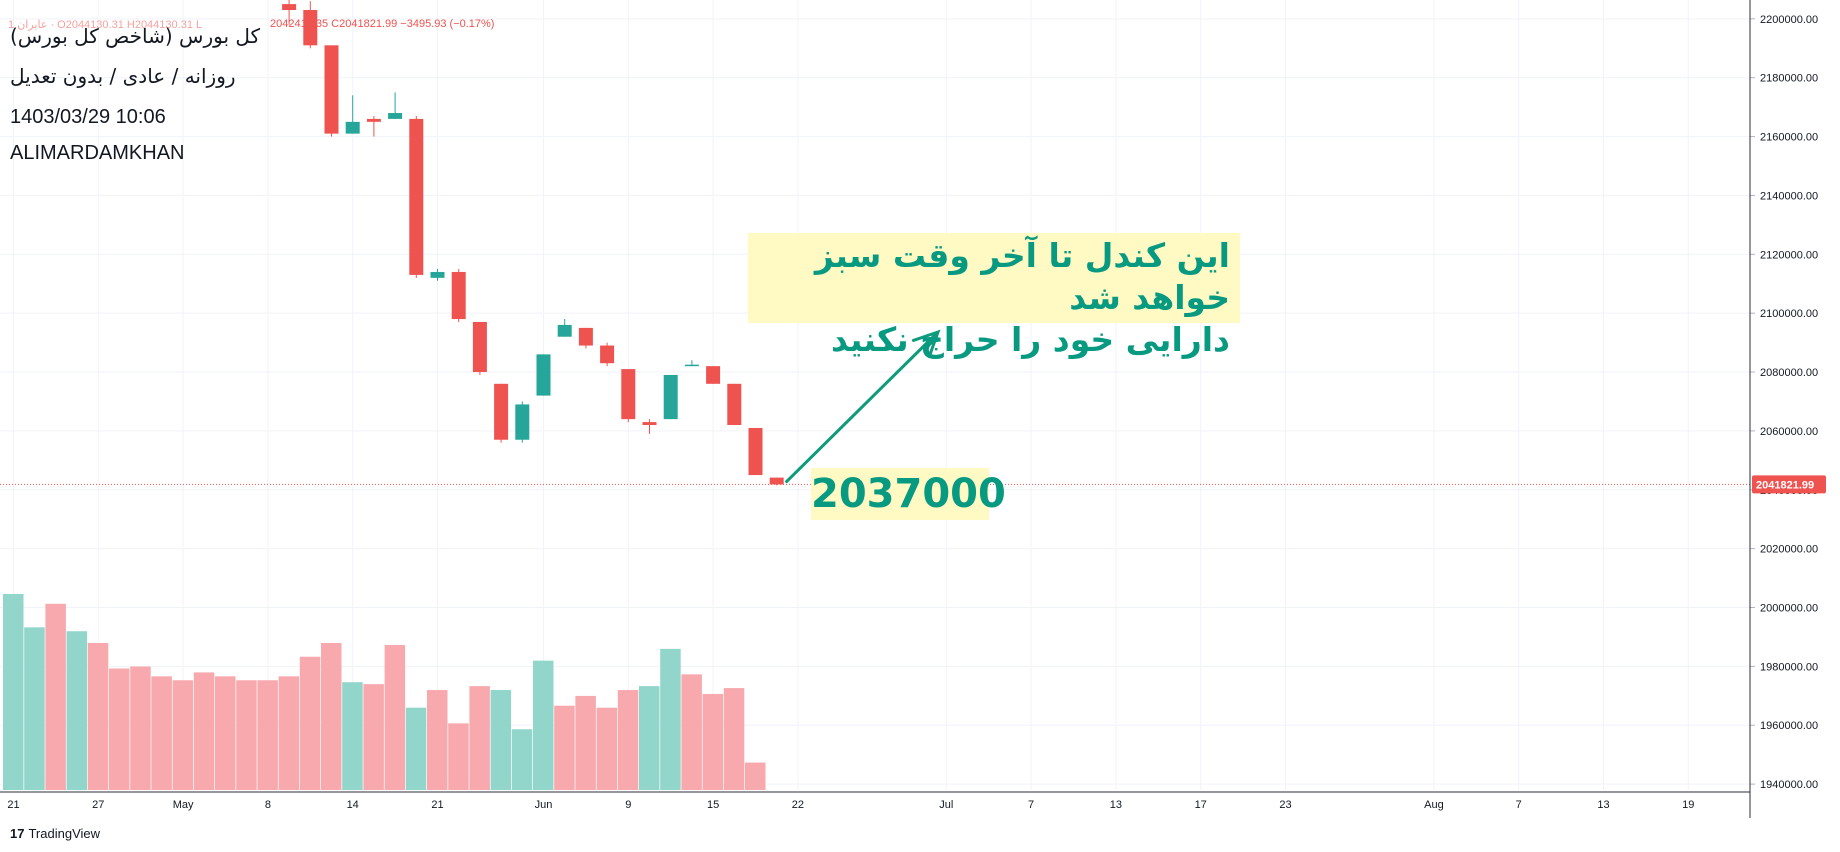 This screenshot has width=1840, height=852. Describe the element at coordinates (908, 494) in the screenshot. I see `target-price-label: 2037000` at that location.